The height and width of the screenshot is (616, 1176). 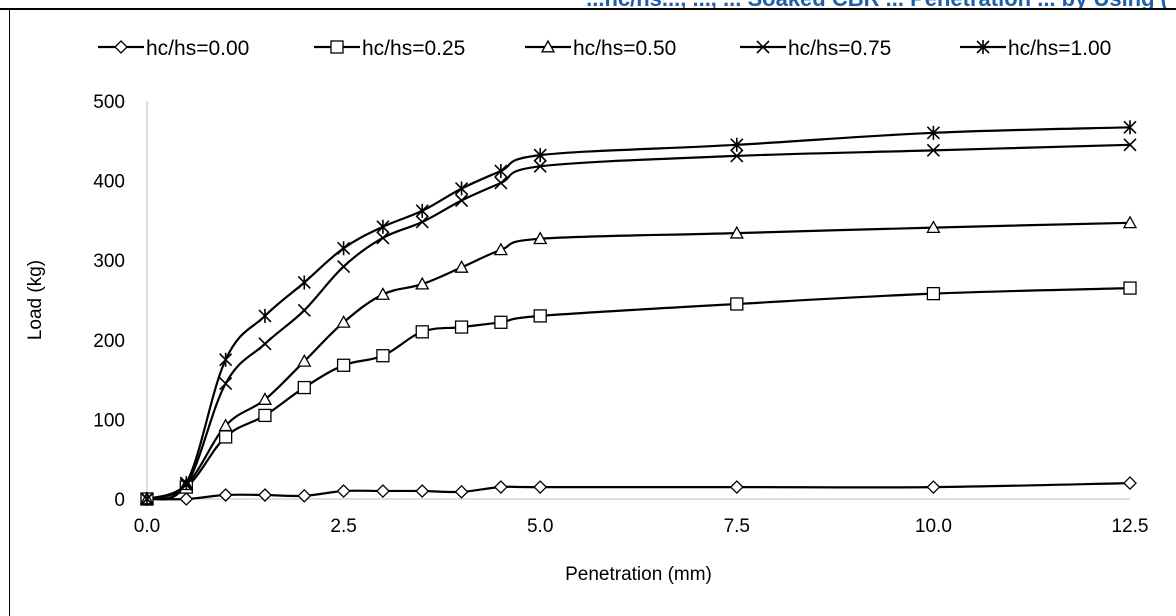 I want to click on x-tick-label: 0.0, so click(x=147, y=526).